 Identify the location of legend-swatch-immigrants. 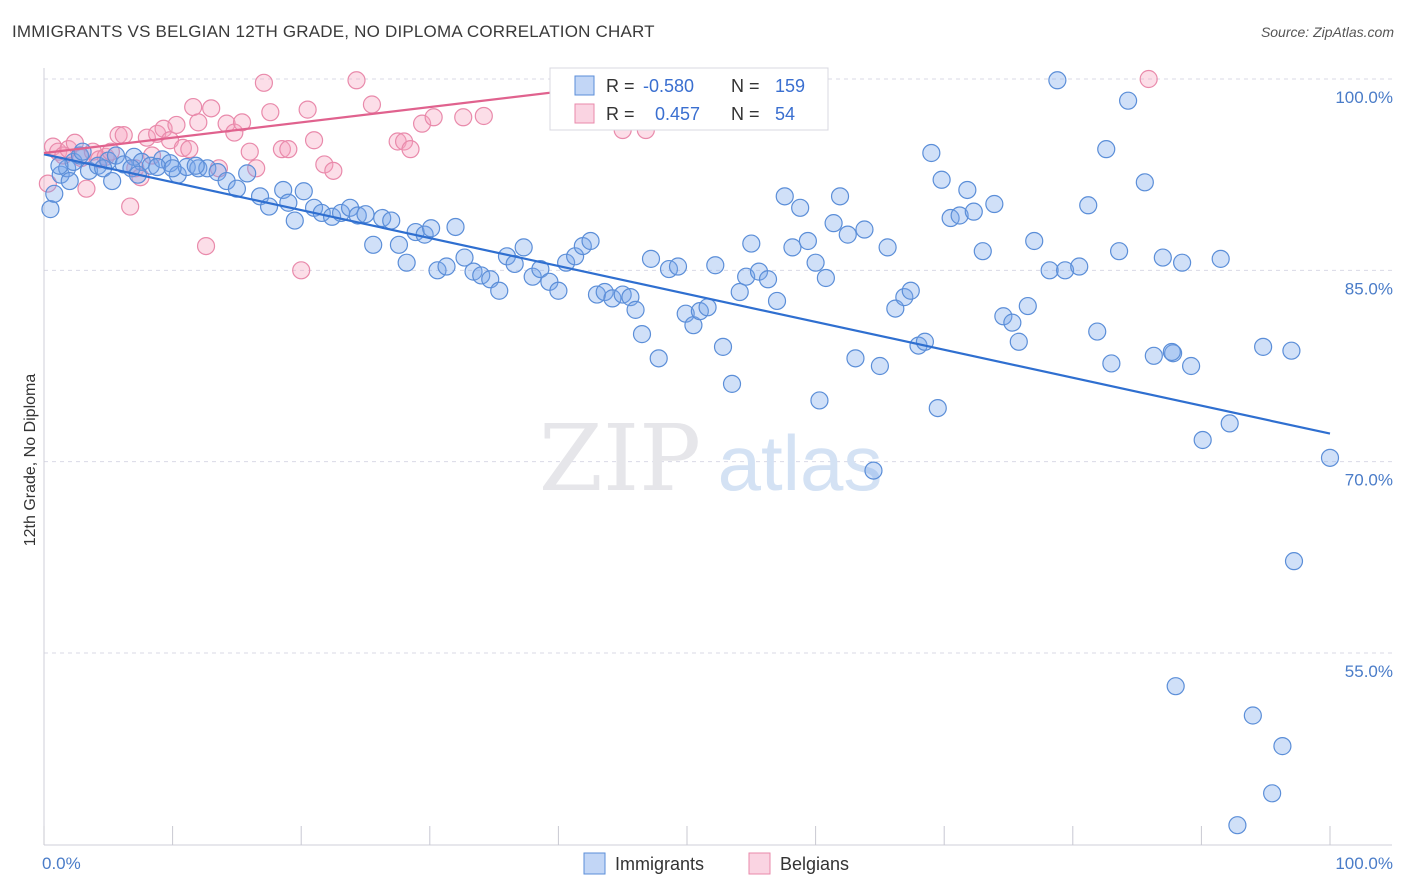
(584, 85).